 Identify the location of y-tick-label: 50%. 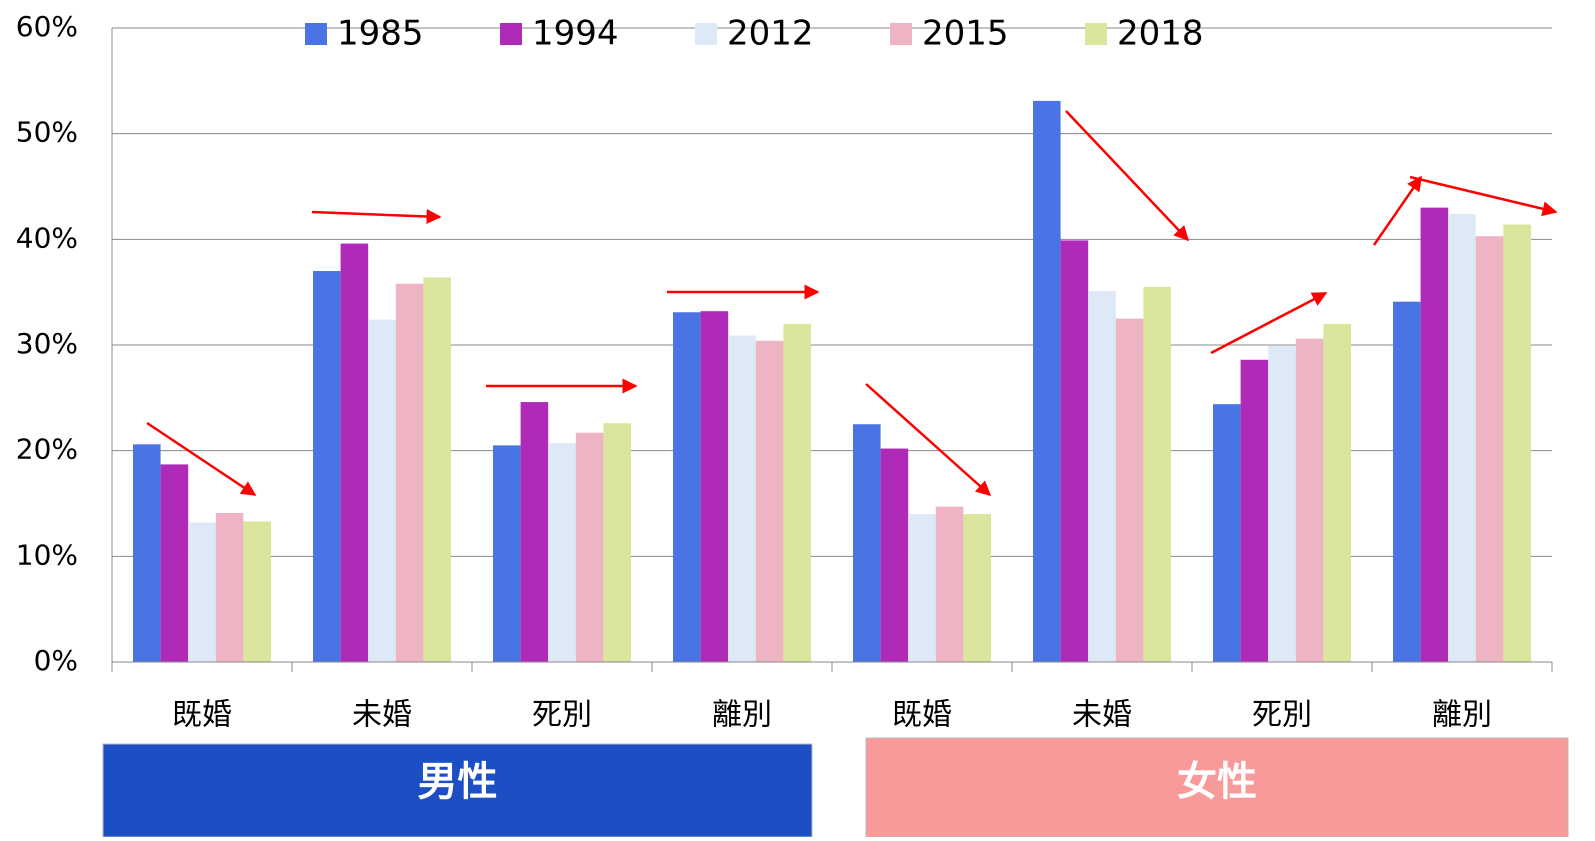
(47, 132).